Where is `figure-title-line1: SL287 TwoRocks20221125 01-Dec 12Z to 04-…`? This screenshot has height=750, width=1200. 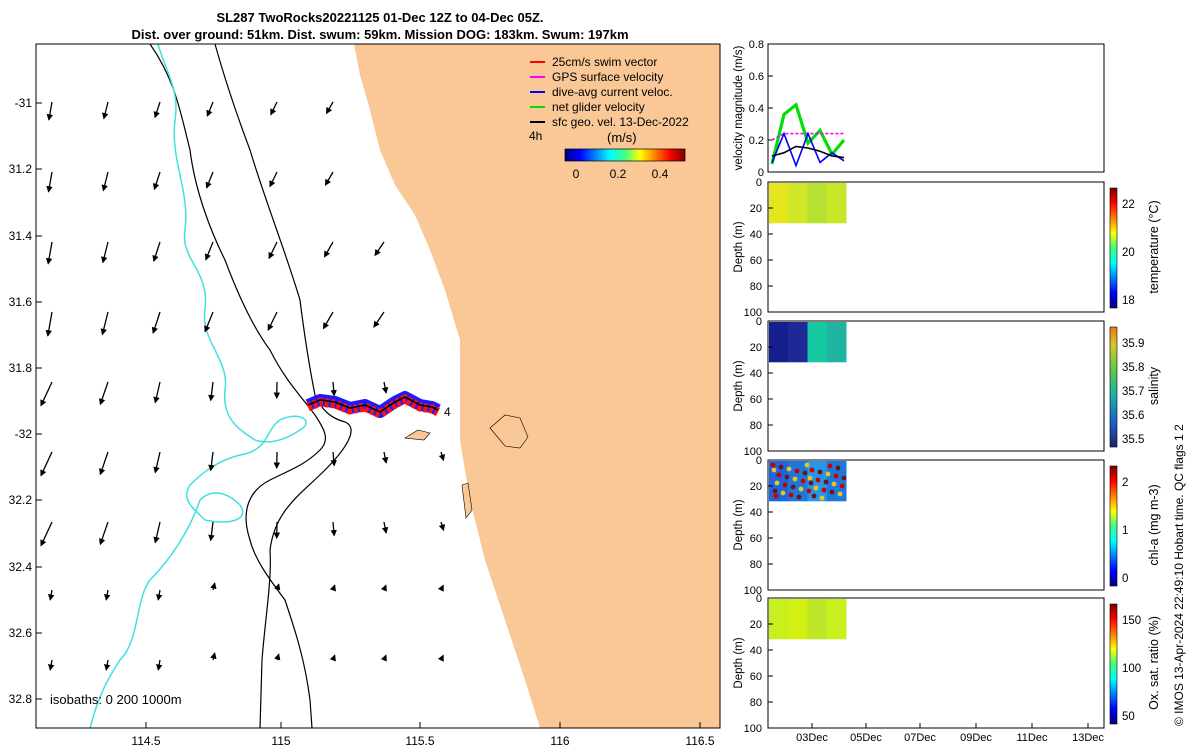
figure-title-line1: SL287 TwoRocks20221125 01-Dec 12Z to 04-… is located at coordinates (380, 17).